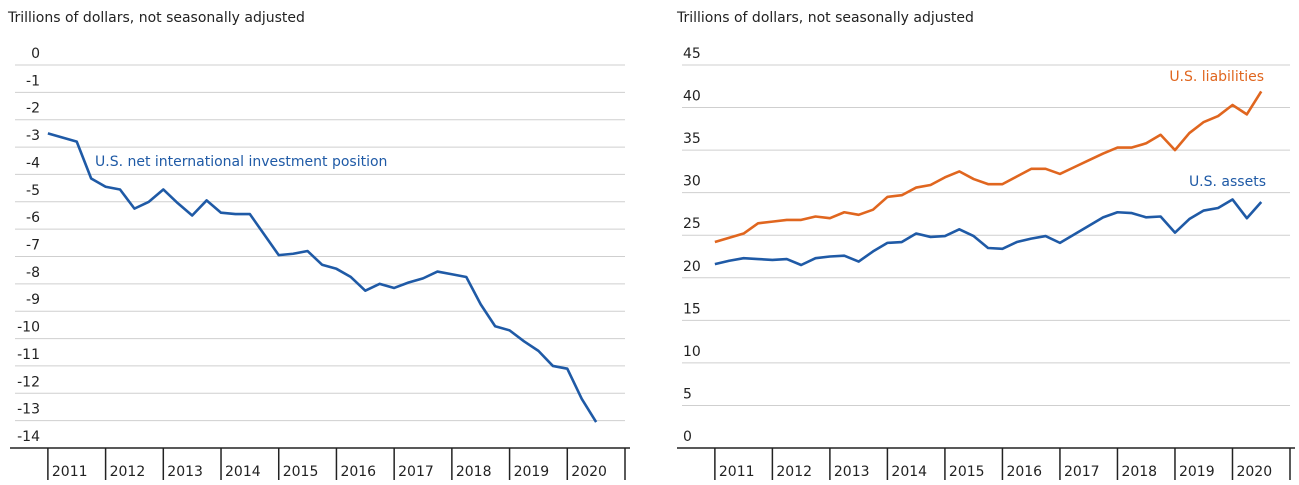 This screenshot has width=1299, height=485. What do you see at coordinates (28, 437) in the screenshot?
I see `y-tick-label: -14` at bounding box center [28, 437].